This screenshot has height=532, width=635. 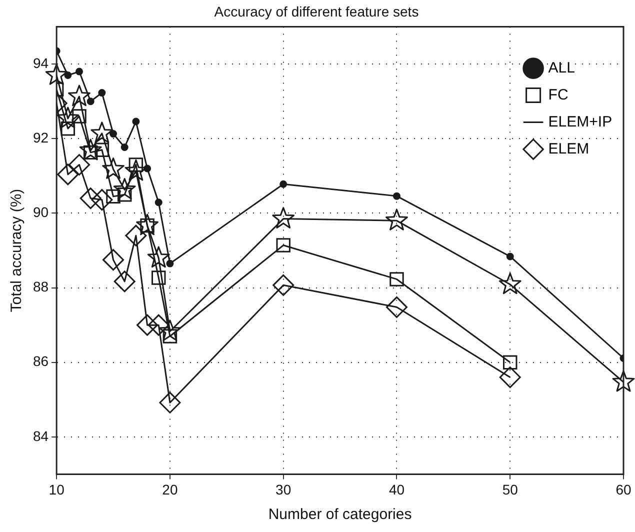 What do you see at coordinates (561, 67) in the screenshot?
I see `legend-label: ALL` at bounding box center [561, 67].